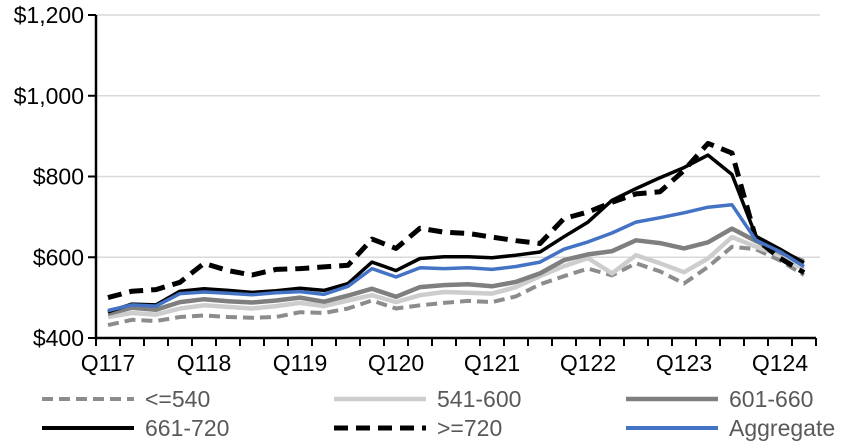 The image size is (852, 442). What do you see at coordinates (58, 177) in the screenshot?
I see `y-axis-tick-label: $800` at bounding box center [58, 177].